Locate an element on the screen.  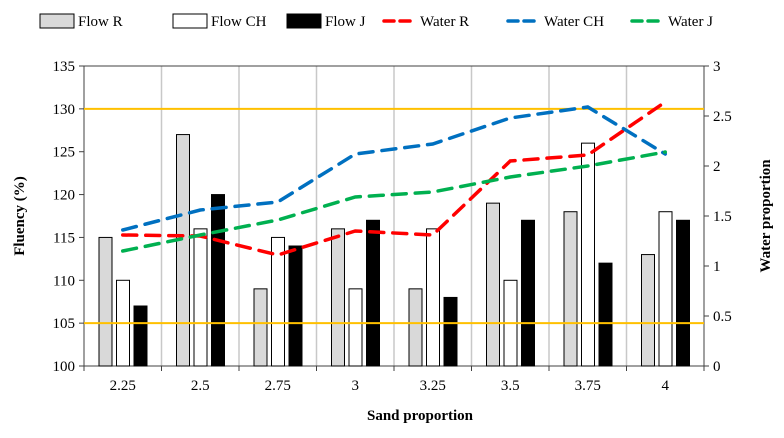
y-tick-label: 110 is located at coordinates (64, 281).